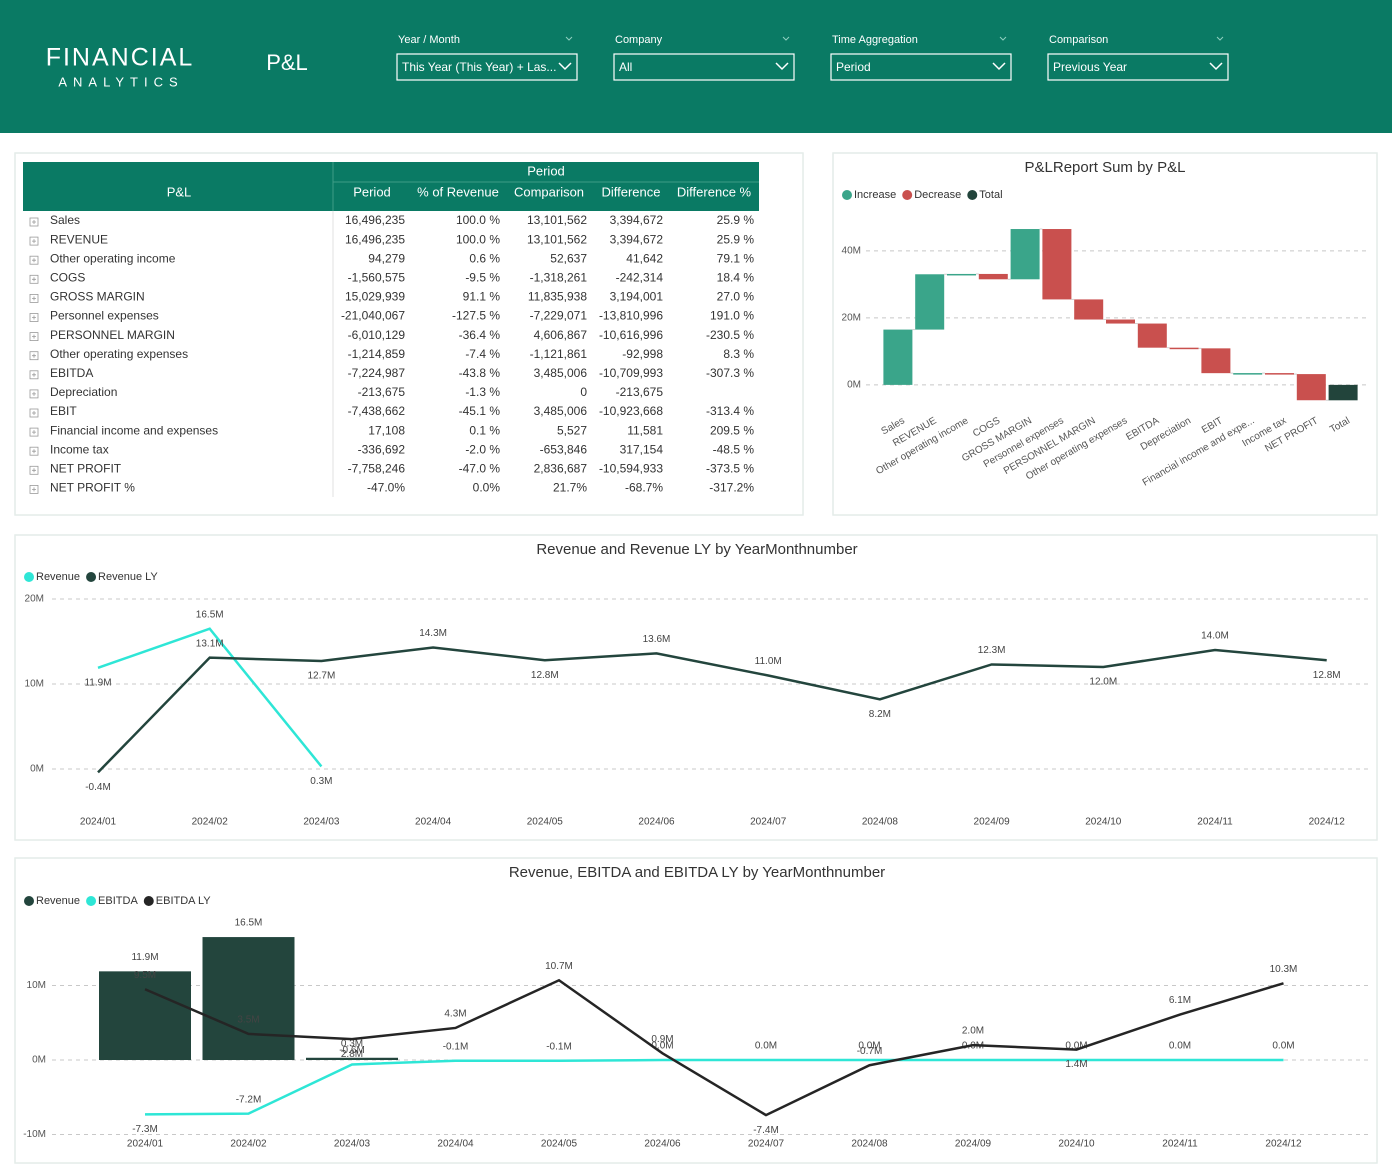 This screenshot has height=1170, width=1392. I want to click on legend-label: EBITDA, so click(118, 901).